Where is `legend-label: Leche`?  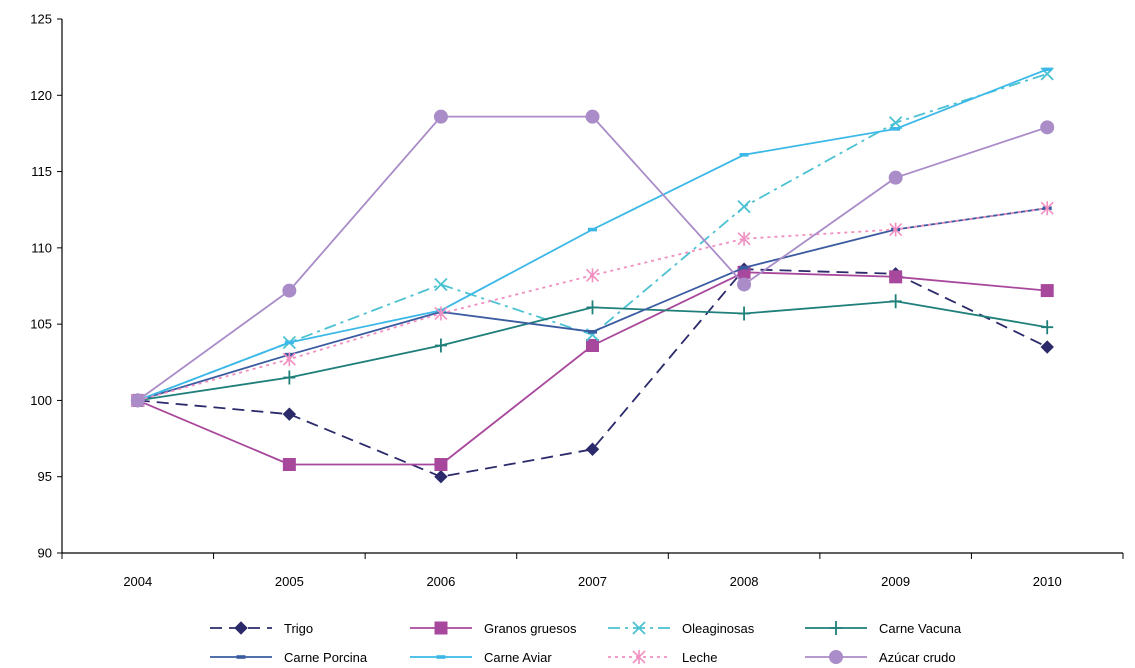 legend-label: Leche is located at coordinates (699, 657).